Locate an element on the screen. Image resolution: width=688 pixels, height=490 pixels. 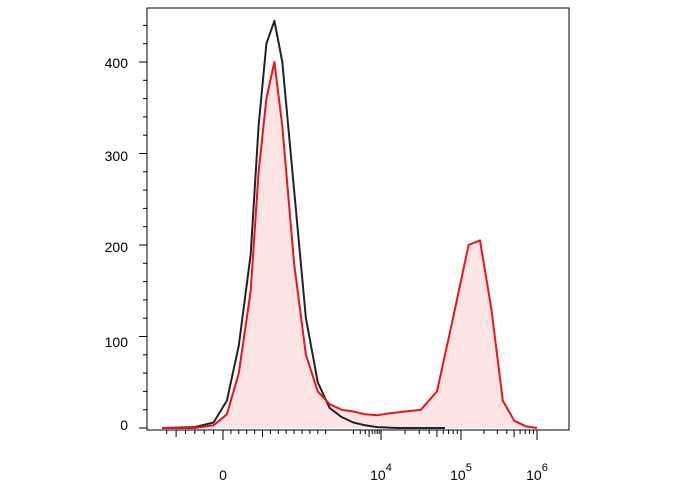
x-tick-label-1e4: 10⁴ is located at coordinates (381, 472).